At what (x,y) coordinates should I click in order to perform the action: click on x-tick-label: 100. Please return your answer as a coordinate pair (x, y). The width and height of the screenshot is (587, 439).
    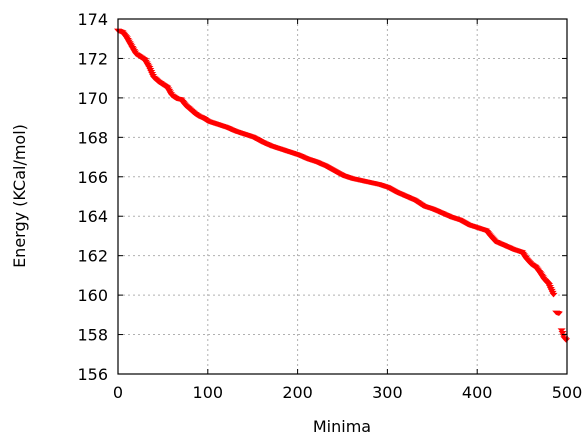
    Looking at the image, I should click on (208, 392).